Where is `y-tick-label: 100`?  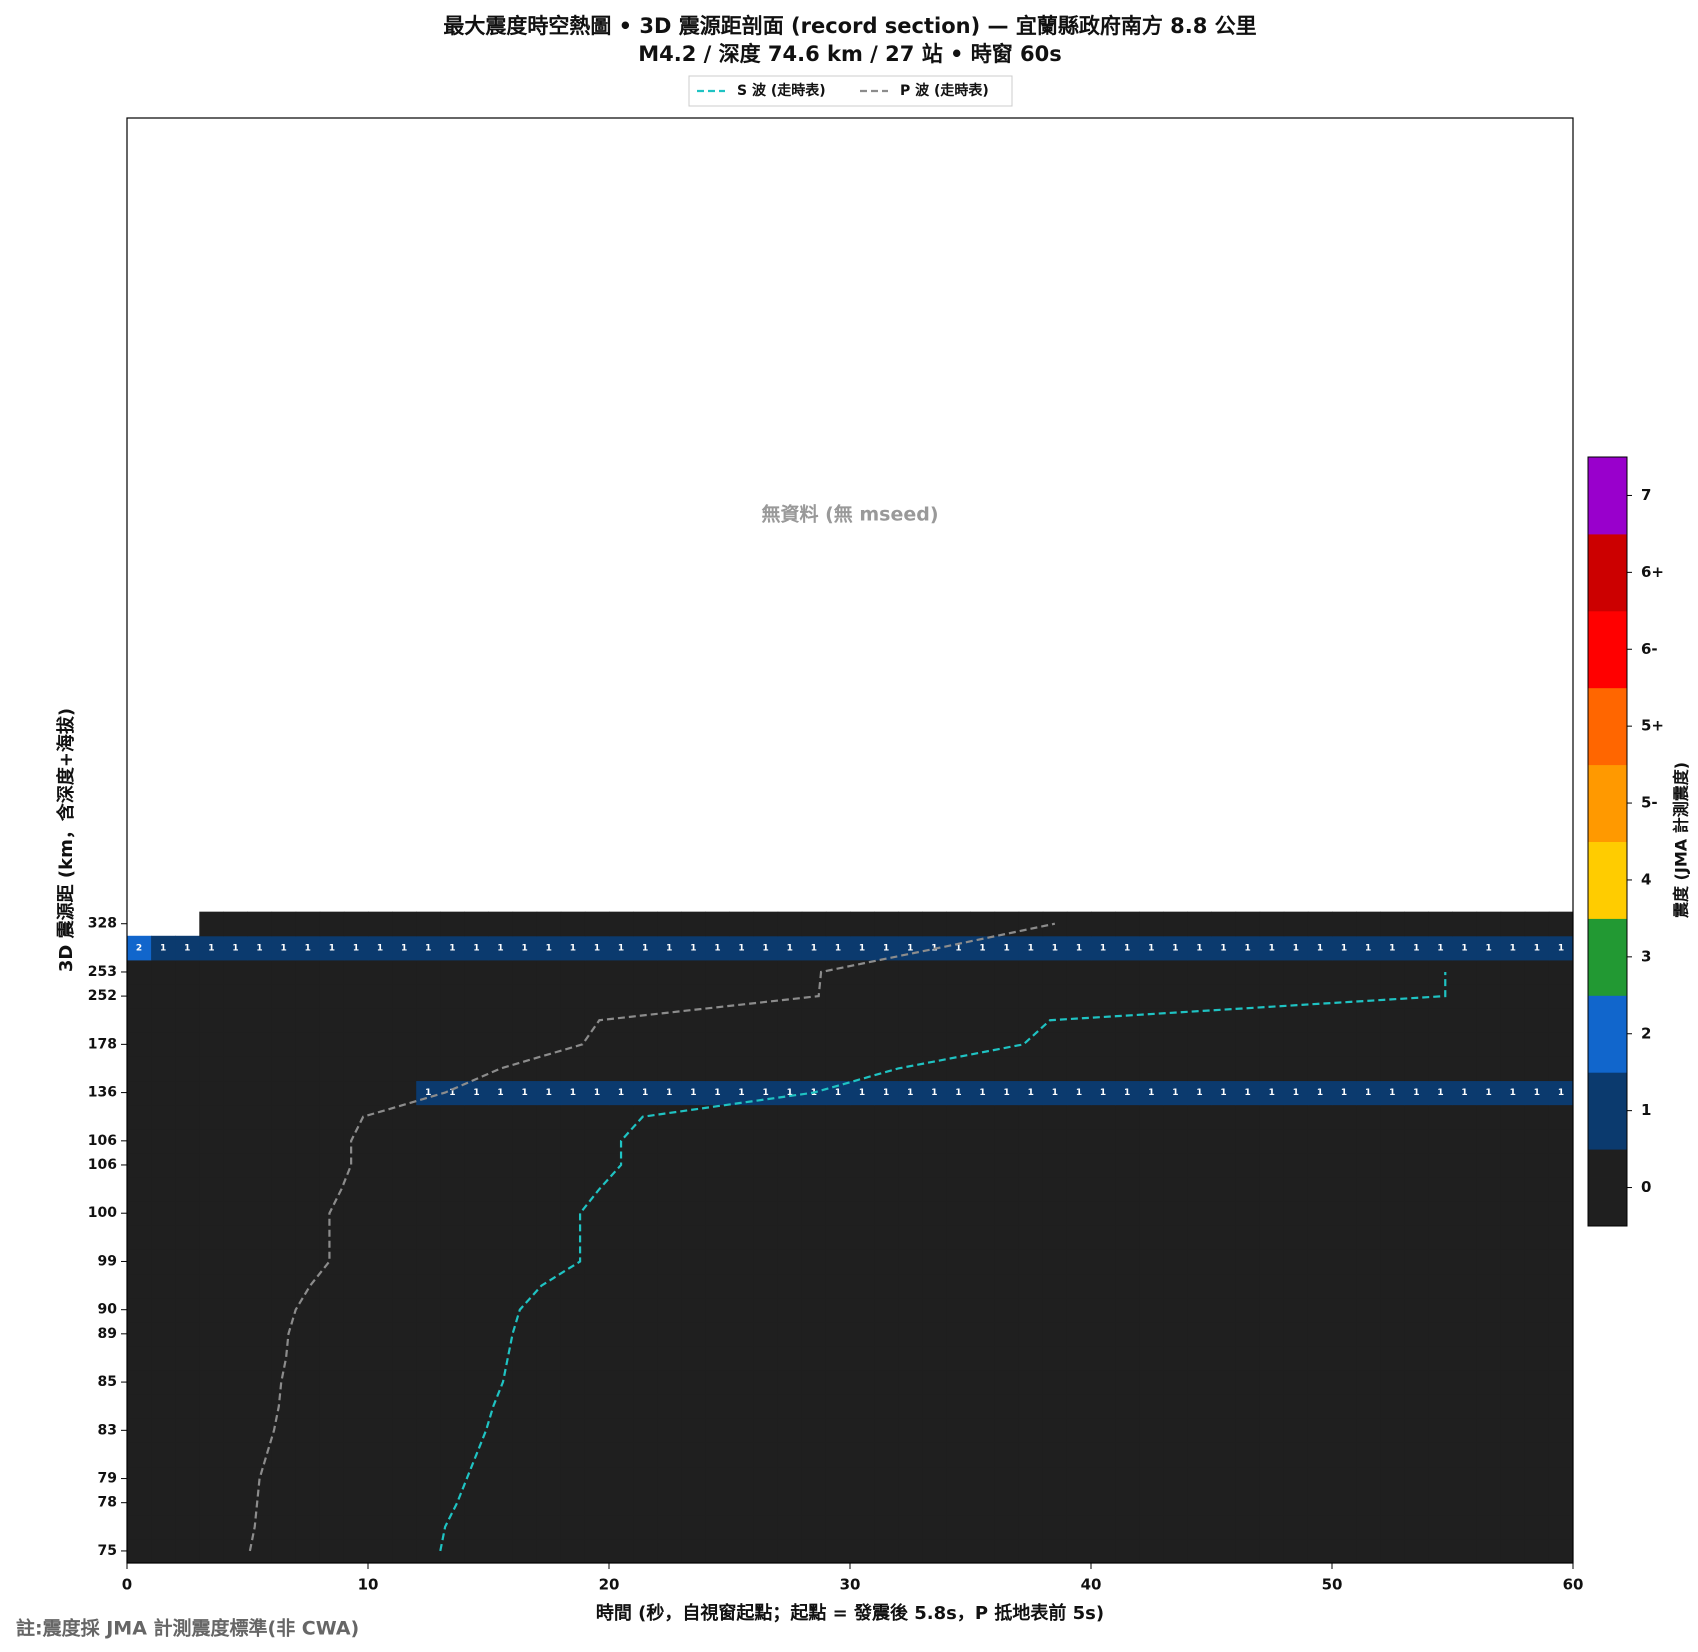 y-tick-label: 100 is located at coordinates (102, 1213).